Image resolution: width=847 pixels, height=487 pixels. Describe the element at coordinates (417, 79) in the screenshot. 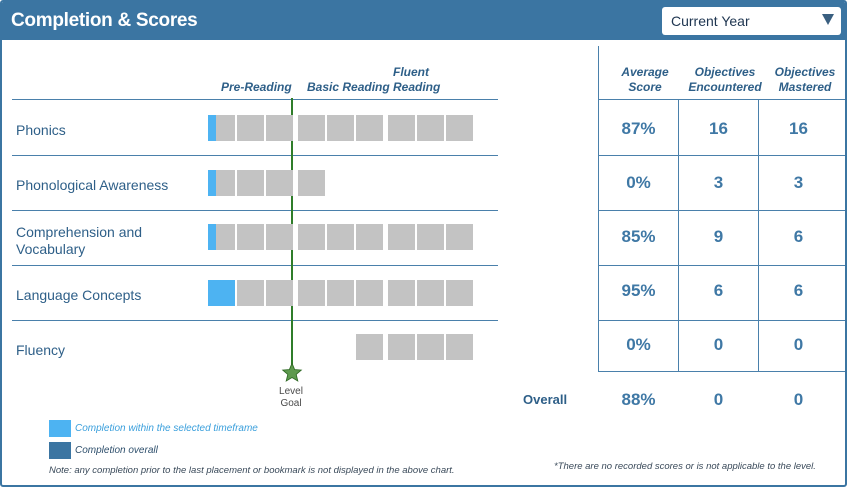

I see `level-header-fluent-reading: Fluent Reading` at that location.